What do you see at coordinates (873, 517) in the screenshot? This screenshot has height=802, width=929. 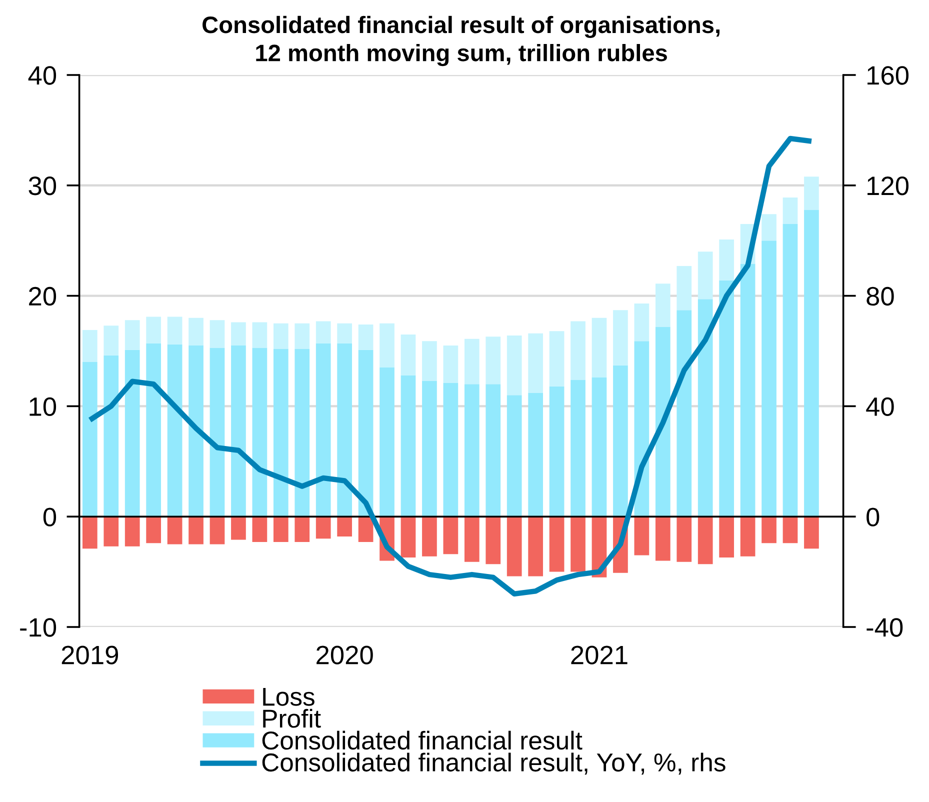 I see `y2-tick-label: 0` at bounding box center [873, 517].